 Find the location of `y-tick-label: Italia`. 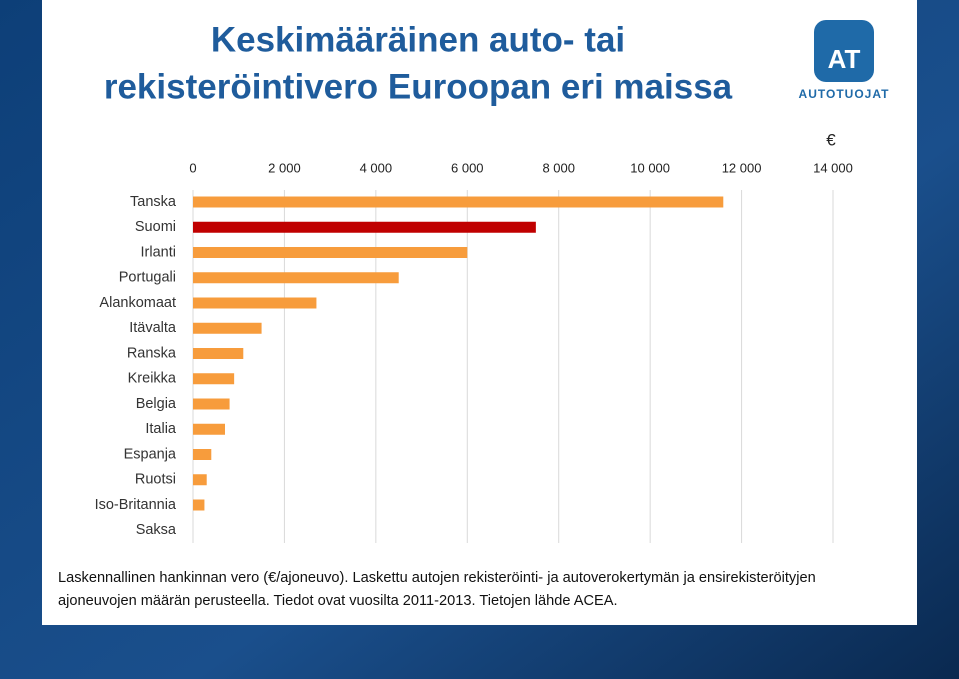

y-tick-label: Italia is located at coordinates (161, 429).